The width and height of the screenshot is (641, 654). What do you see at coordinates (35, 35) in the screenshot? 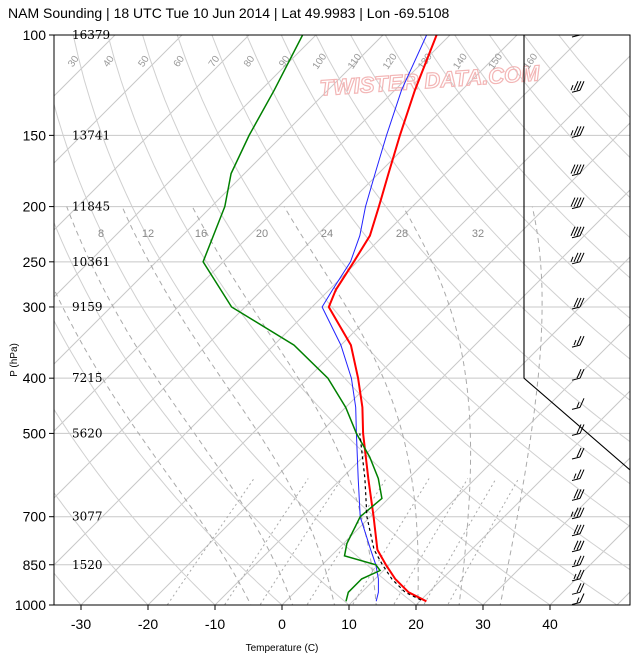
I see `y-tick-label: 100` at bounding box center [35, 35].